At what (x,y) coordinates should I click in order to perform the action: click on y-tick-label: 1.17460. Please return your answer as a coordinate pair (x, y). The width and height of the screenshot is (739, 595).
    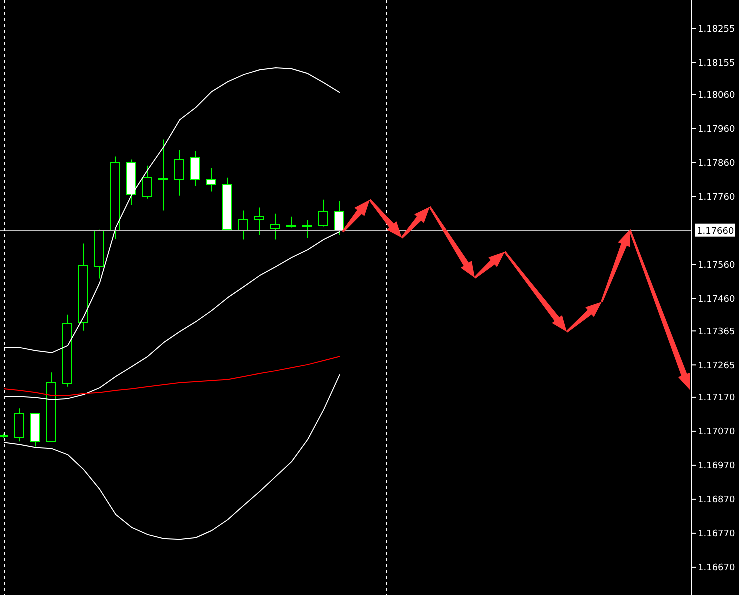
    Looking at the image, I should click on (717, 300).